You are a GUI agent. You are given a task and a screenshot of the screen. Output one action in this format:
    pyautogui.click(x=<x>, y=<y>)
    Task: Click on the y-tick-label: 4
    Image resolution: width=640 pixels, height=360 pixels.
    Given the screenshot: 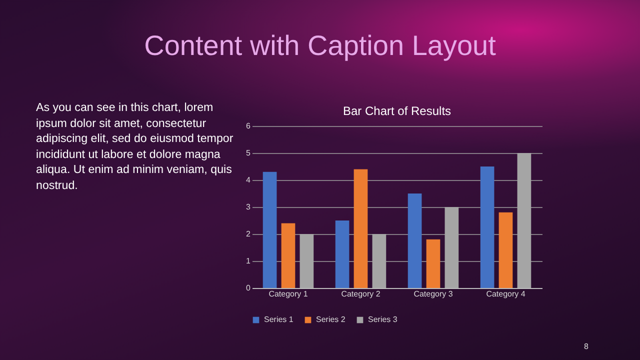 What is the action you would take?
    pyautogui.click(x=249, y=180)
    